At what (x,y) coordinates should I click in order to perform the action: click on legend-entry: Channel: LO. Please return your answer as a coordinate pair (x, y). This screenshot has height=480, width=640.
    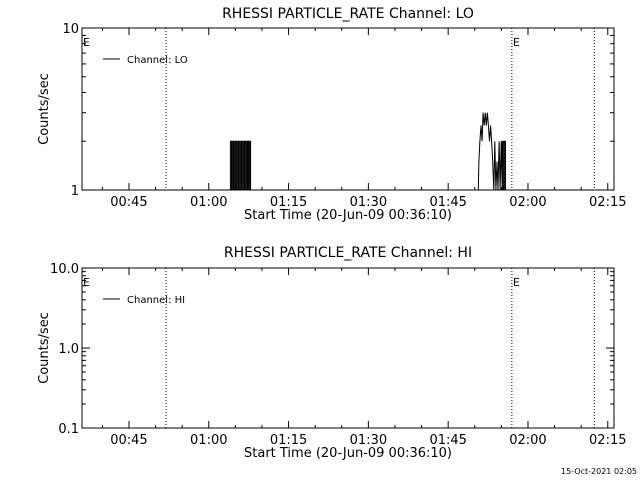
    Looking at the image, I should click on (157, 60).